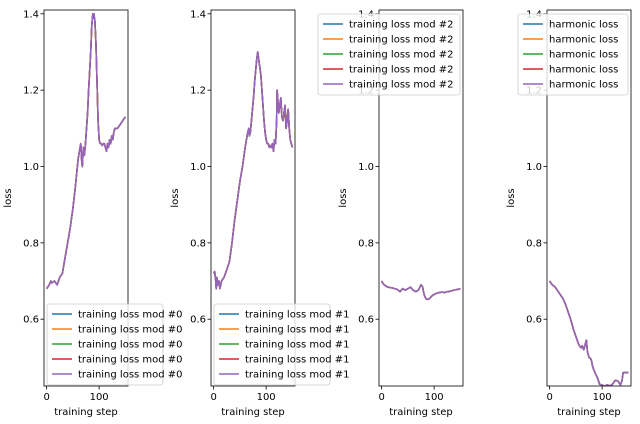 The image size is (640, 424). Describe the element at coordinates (130, 345) in the screenshot. I see `legend-label-2: training loss mod #0` at that location.